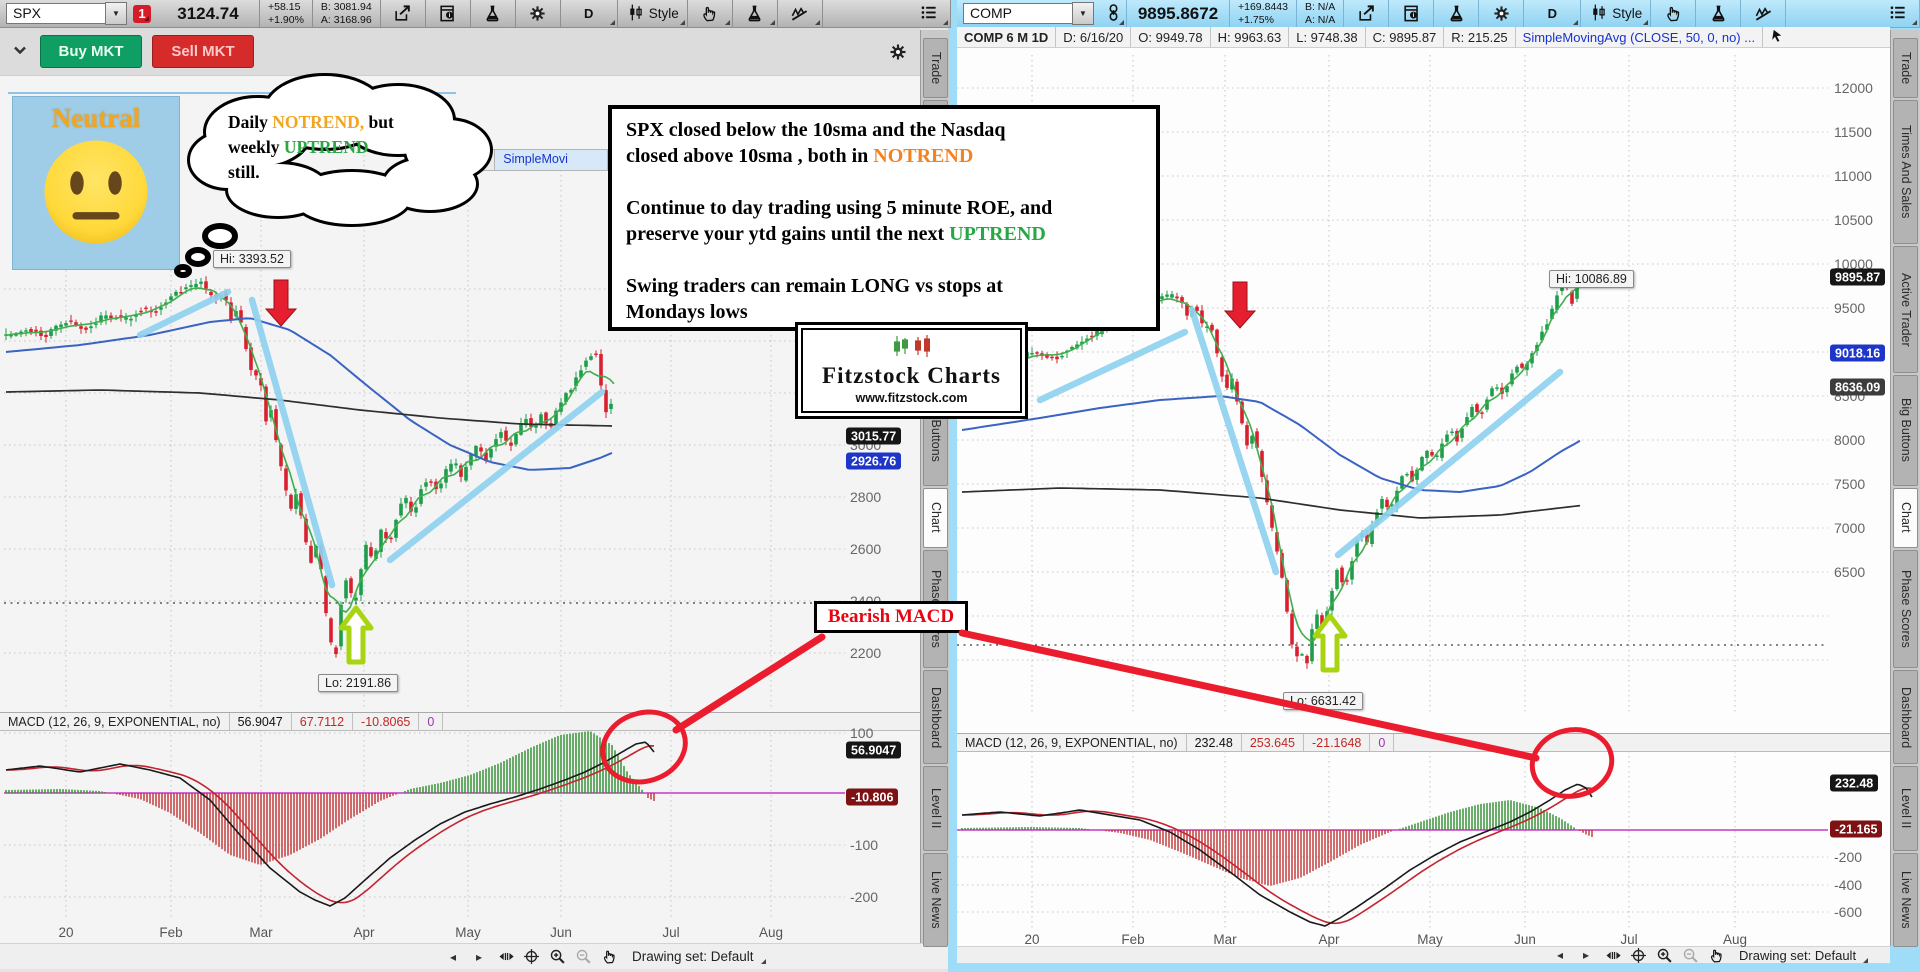 This screenshot has width=1920, height=972. I want to click on sell-mkt-button: Sell MKT, so click(203, 51).